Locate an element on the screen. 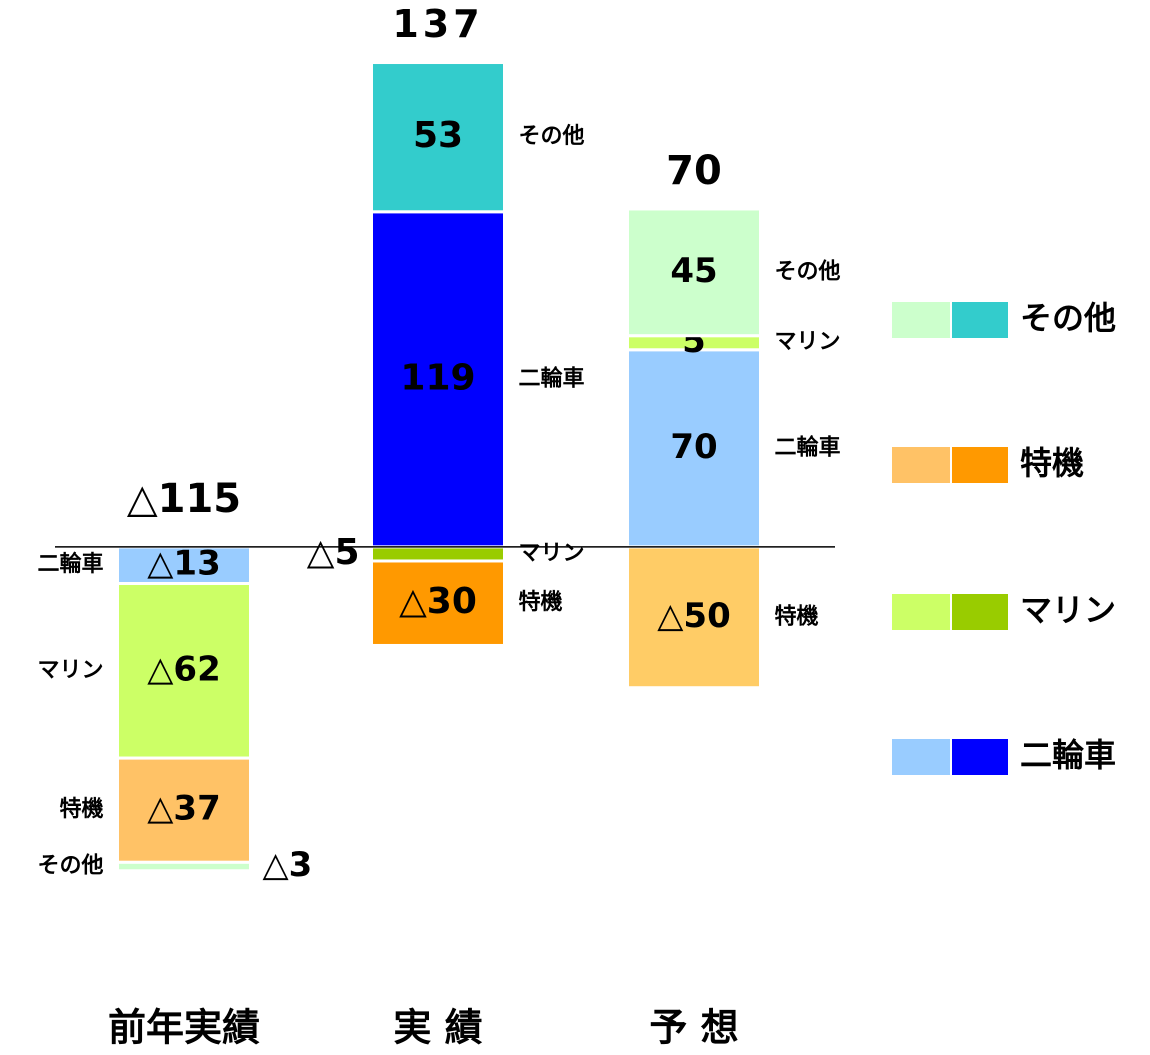 The height and width of the screenshot is (1055, 1150). legend-label: 二輪車 is located at coordinates (1068, 755).